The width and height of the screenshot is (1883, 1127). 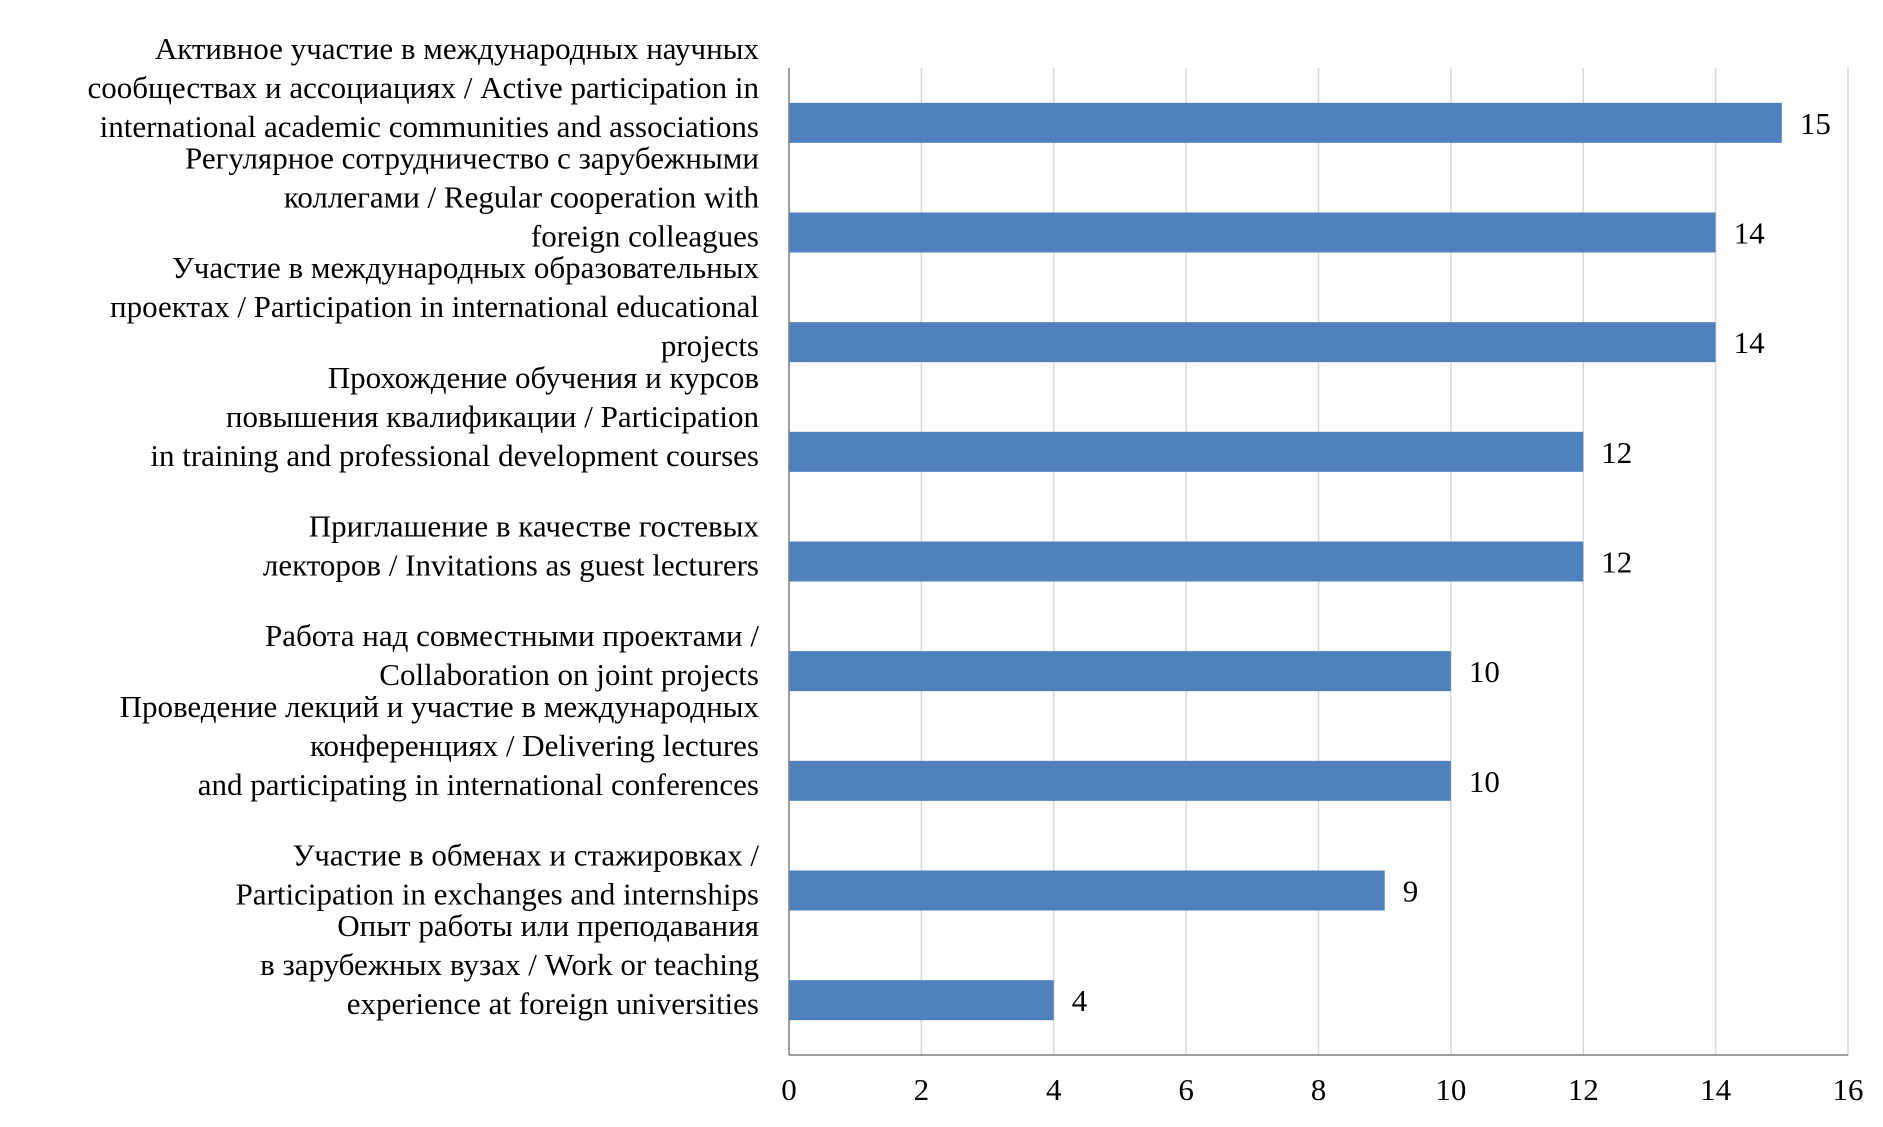 What do you see at coordinates (493, 416) in the screenshot?
I see `category-label-line: повышения квалификации / Participation` at bounding box center [493, 416].